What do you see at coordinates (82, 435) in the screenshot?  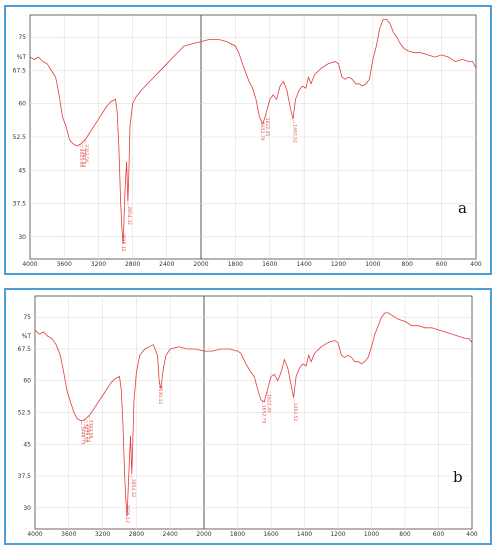 I see `peak-label: 3448.75` at bounding box center [82, 435].